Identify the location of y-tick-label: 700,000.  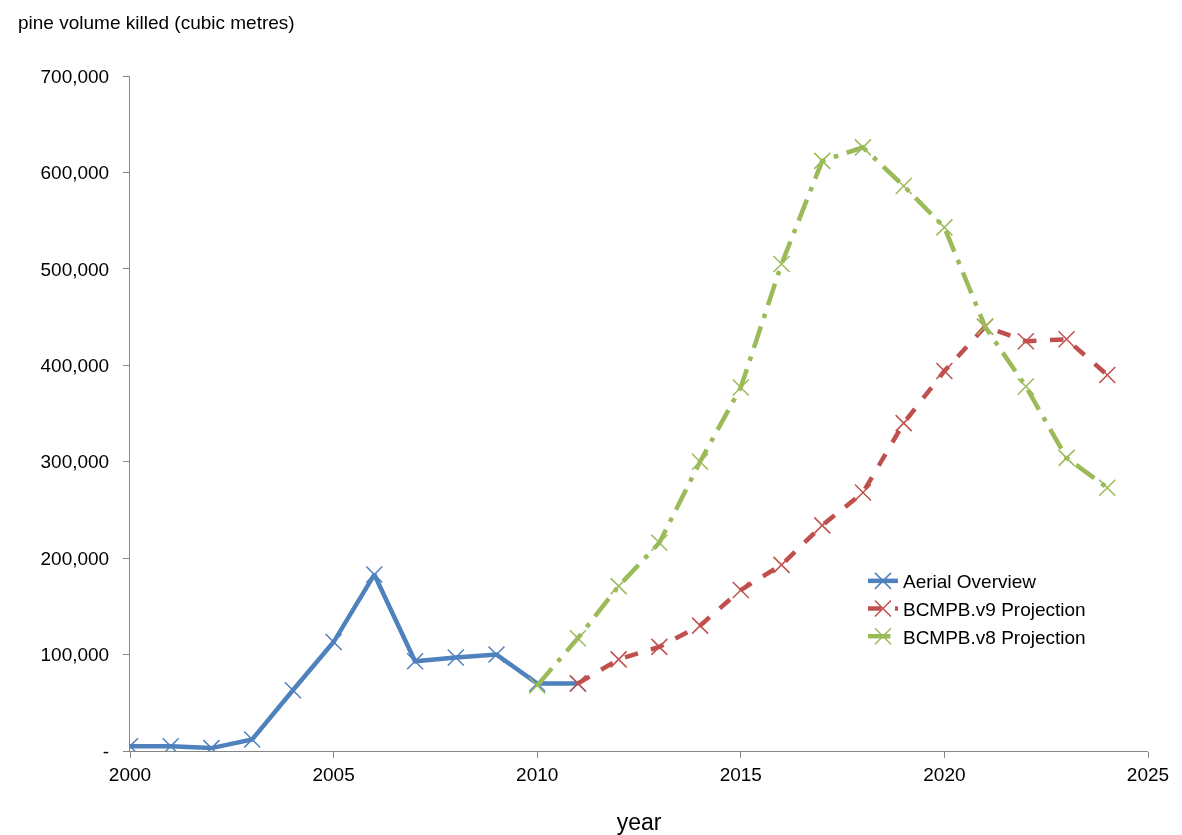
(75, 76).